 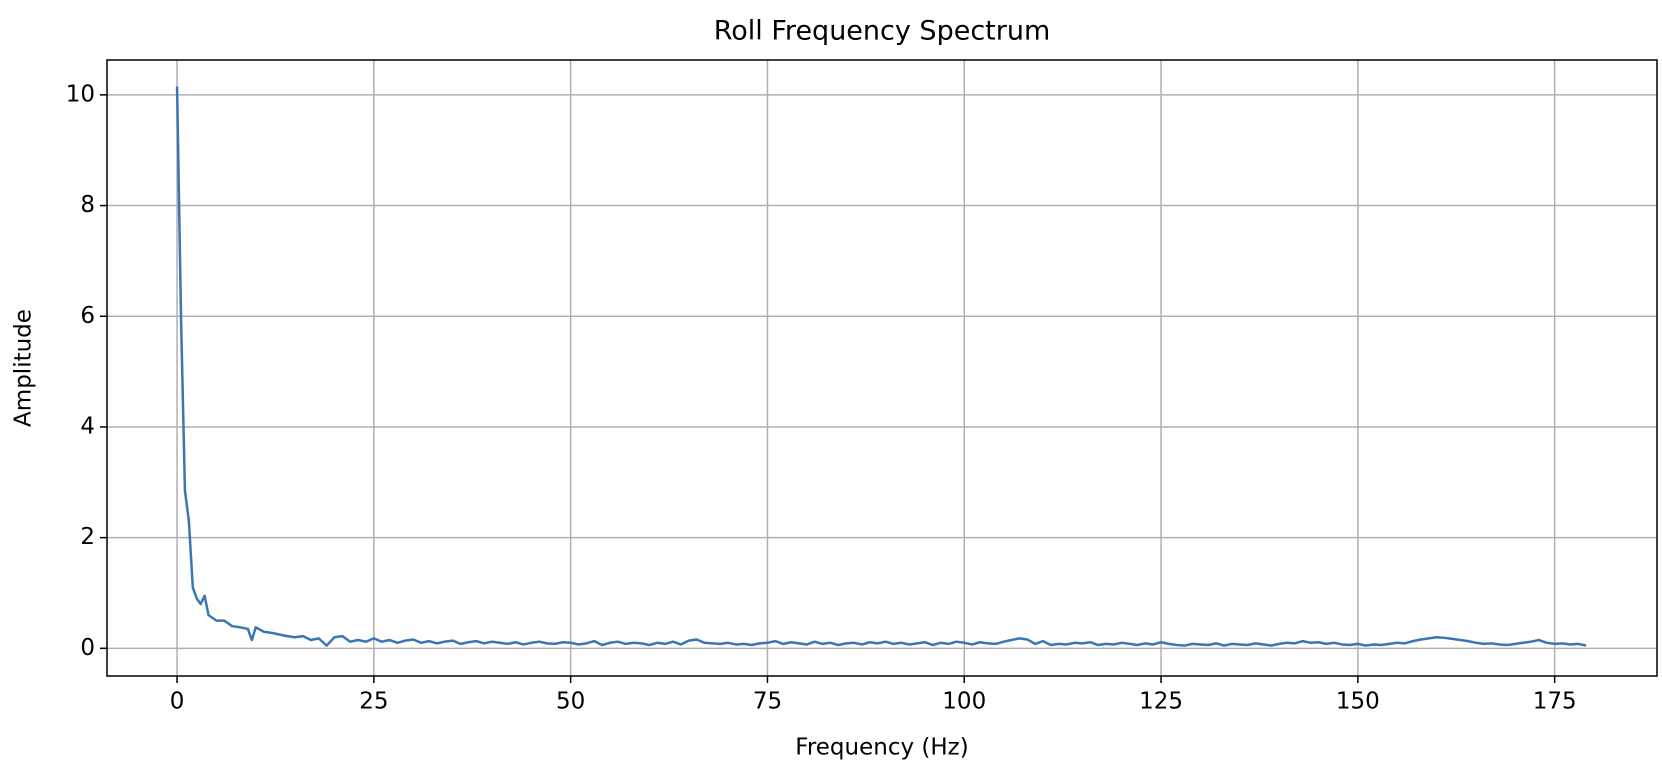 What do you see at coordinates (964, 702) in the screenshot?
I see `x-tick-label: 100` at bounding box center [964, 702].